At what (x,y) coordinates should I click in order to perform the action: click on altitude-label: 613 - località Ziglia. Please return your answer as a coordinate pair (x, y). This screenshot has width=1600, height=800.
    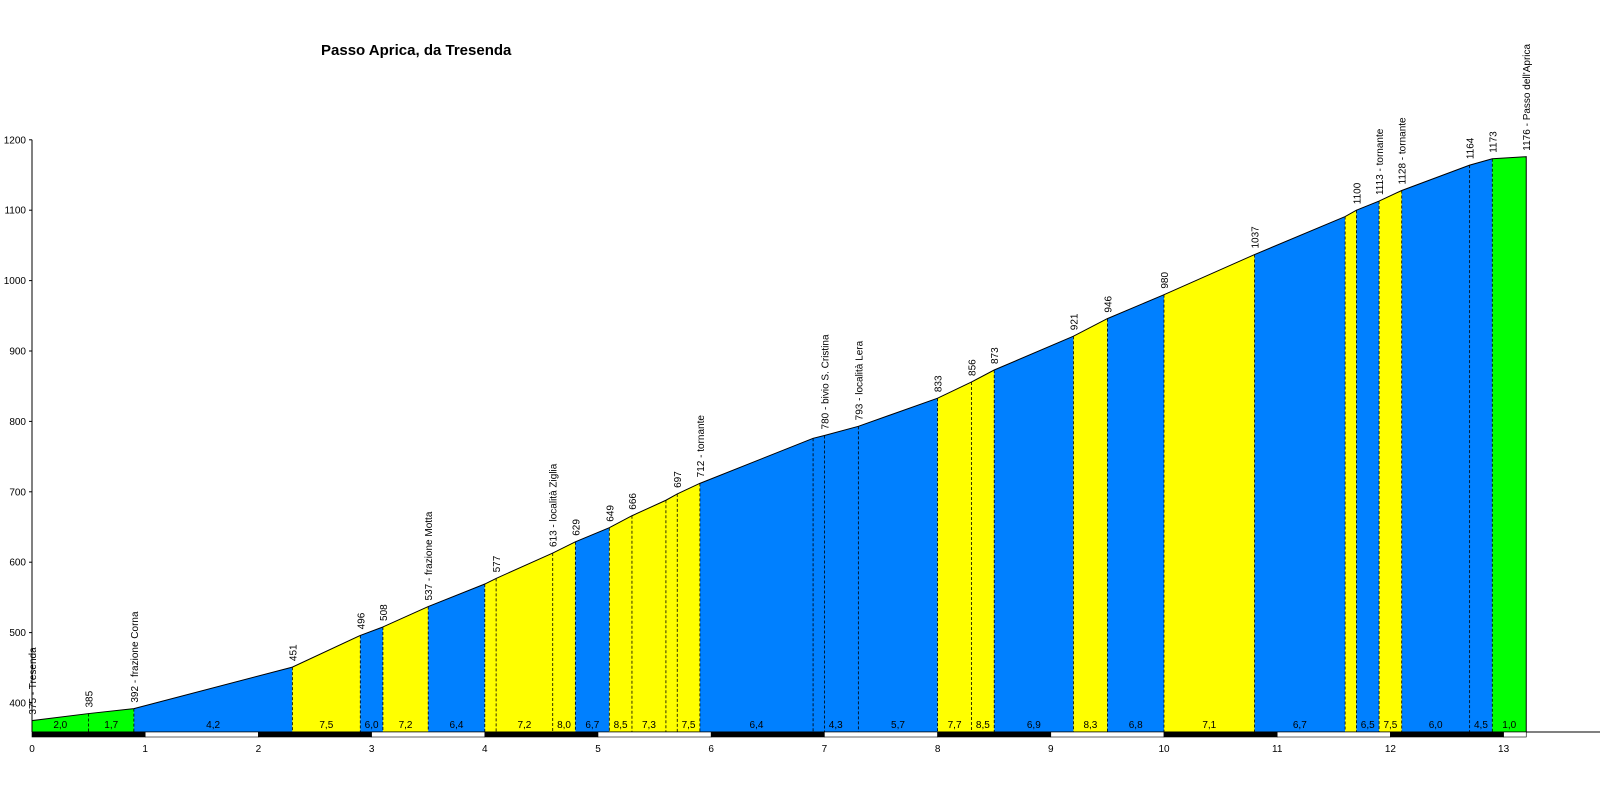
    Looking at the image, I should click on (554, 505).